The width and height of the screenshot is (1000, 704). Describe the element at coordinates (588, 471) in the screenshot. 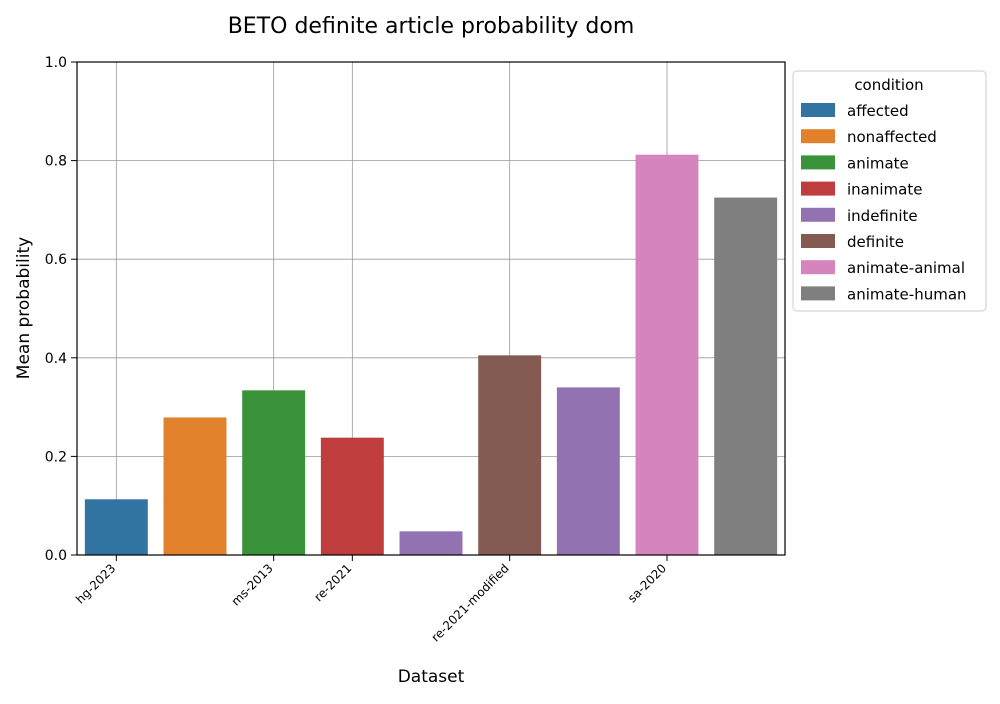

I see `bar-re-2021-modified-indefinite` at that location.